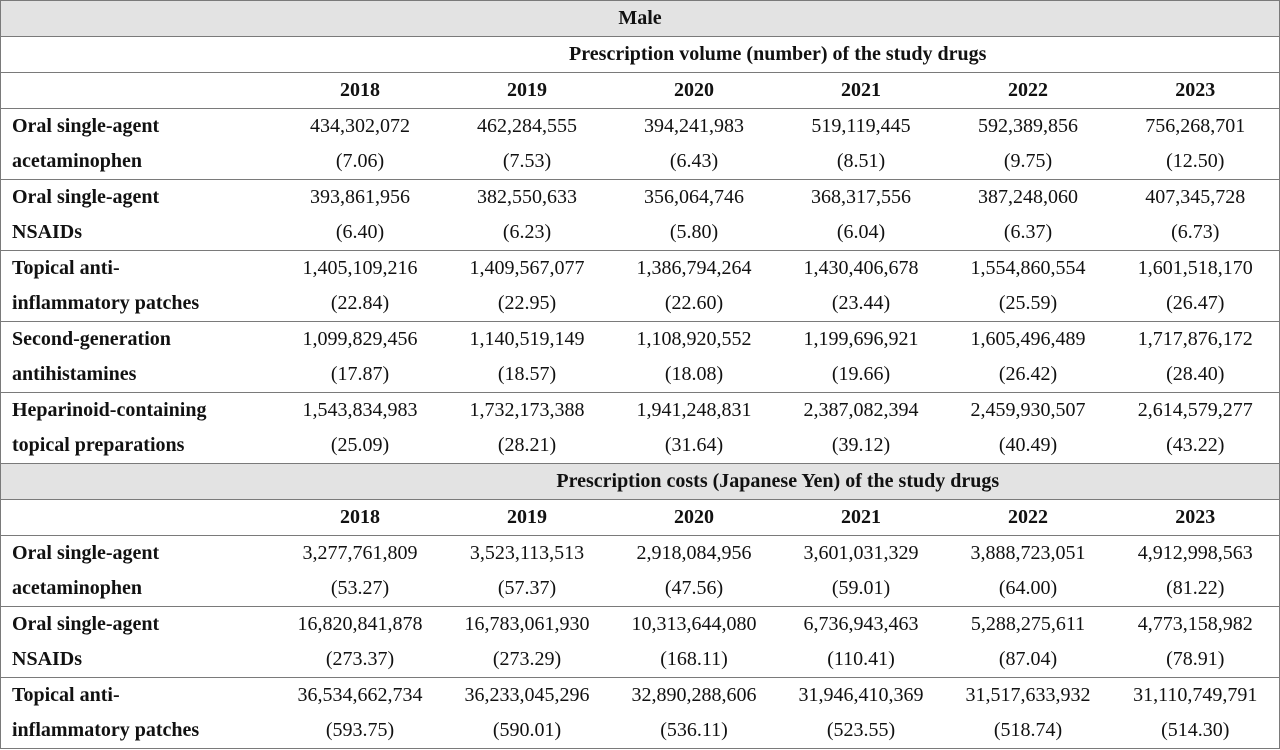 The image size is (1280, 750). Describe the element at coordinates (360, 126) in the screenshot. I see `value-number: 434,302,072` at that location.